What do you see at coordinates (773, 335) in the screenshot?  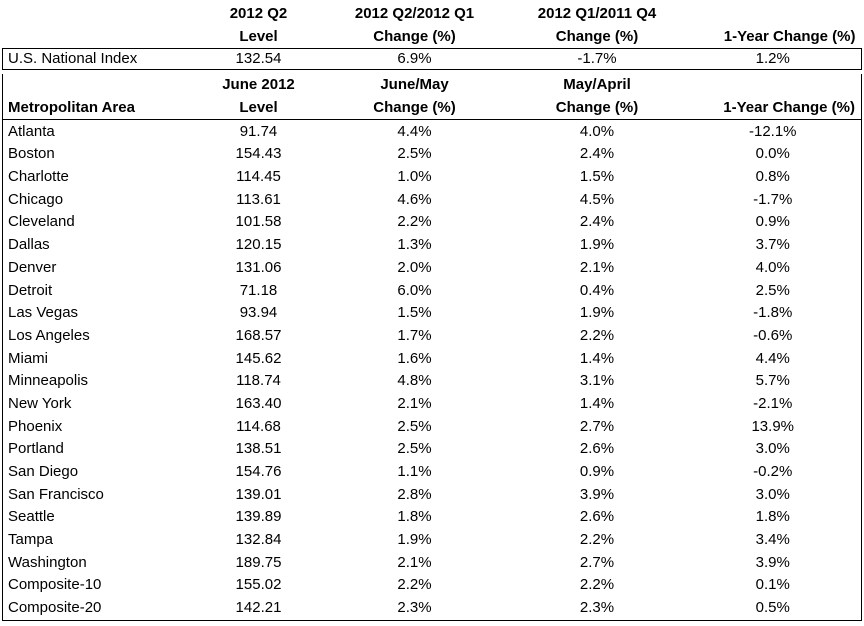 I see `cell: -0.6%` at bounding box center [773, 335].